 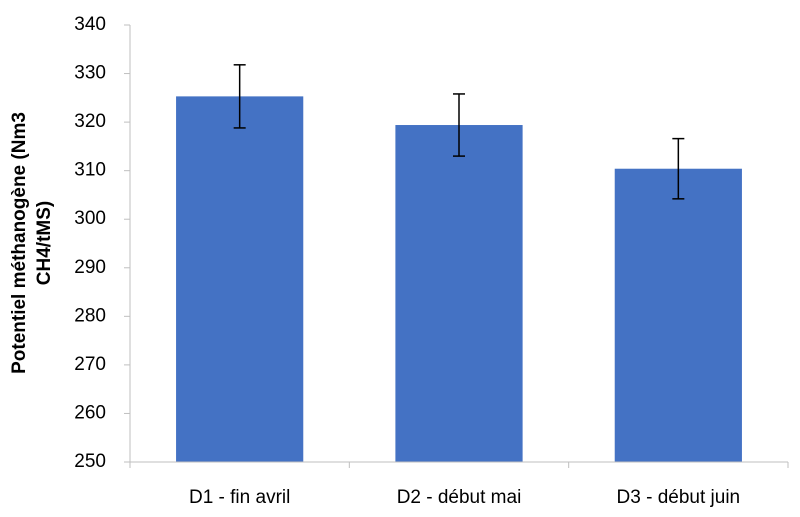 I want to click on y-tick-label: 300, so click(x=90, y=218).